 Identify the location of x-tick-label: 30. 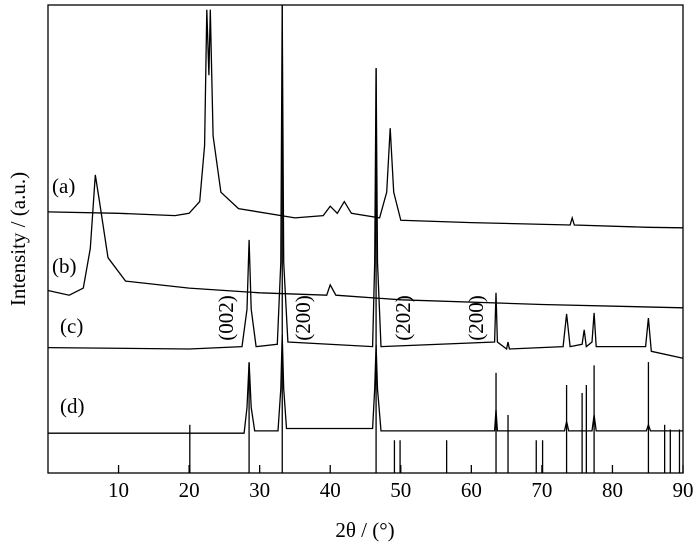
(259, 490).